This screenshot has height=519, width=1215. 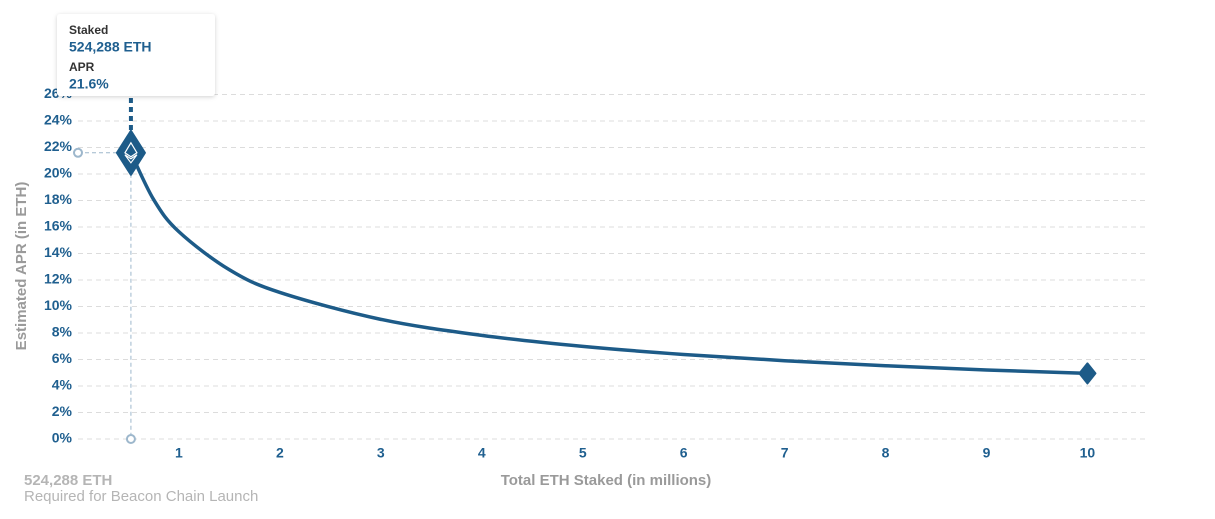 What do you see at coordinates (179, 453) in the screenshot?
I see `x-tick-label: 1` at bounding box center [179, 453].